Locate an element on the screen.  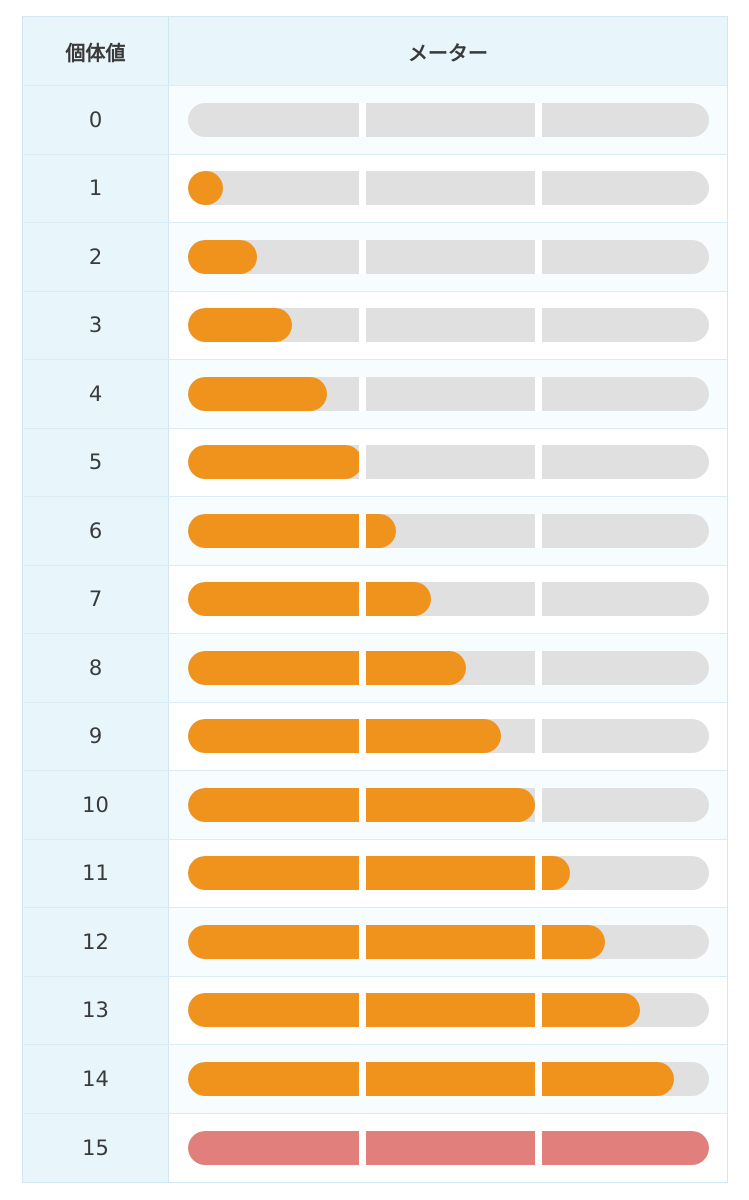
iv-value: 14 is located at coordinates (96, 1079).